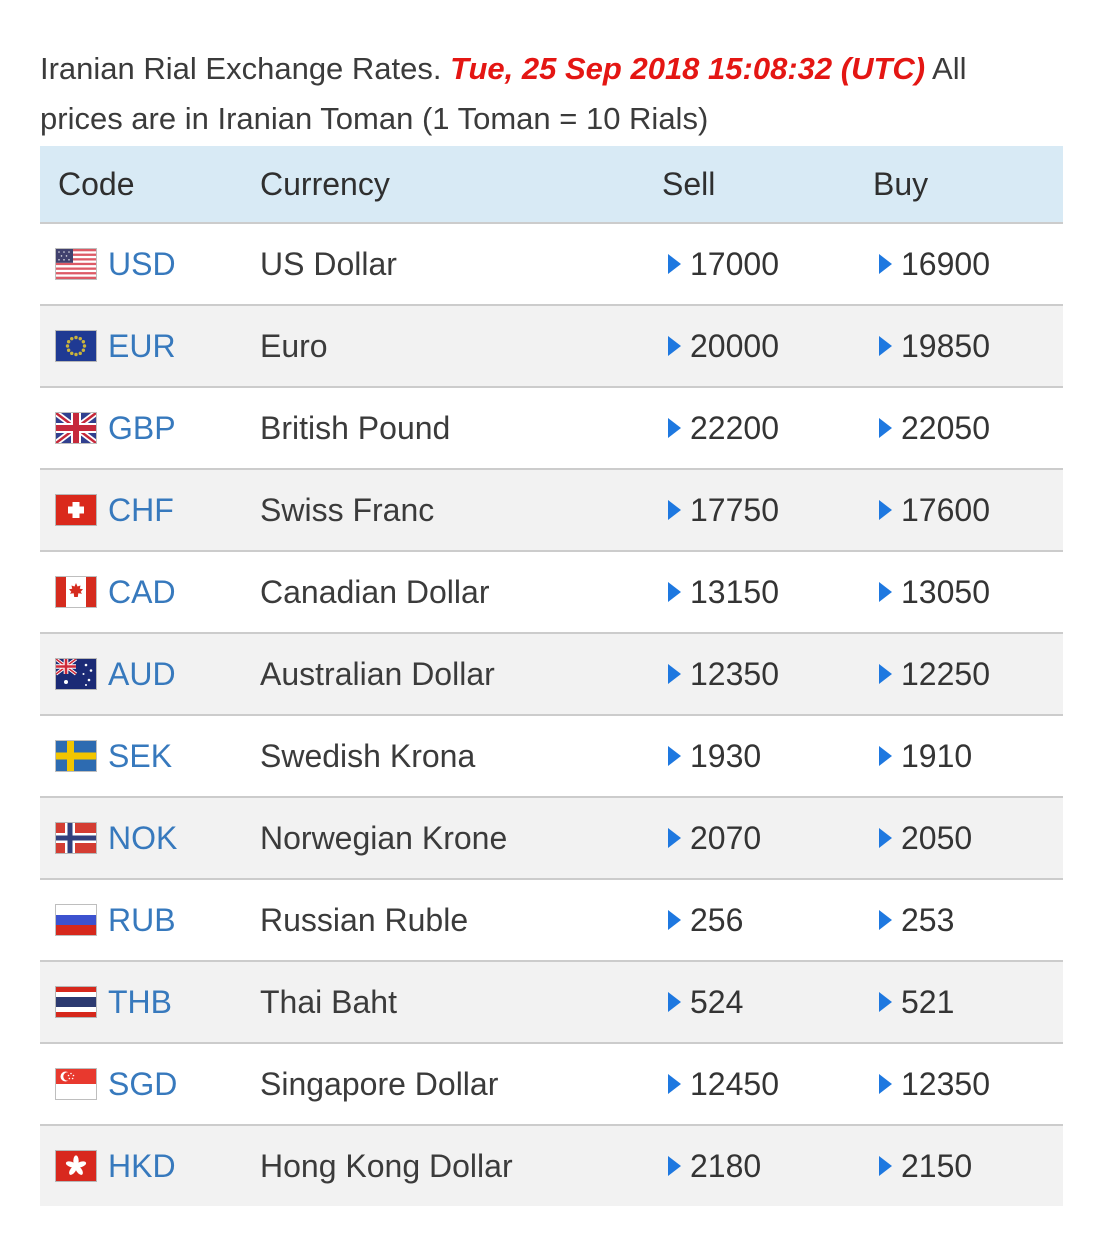  Describe the element at coordinates (767, 1002) in the screenshot. I see `sell-cell: 524` at that location.